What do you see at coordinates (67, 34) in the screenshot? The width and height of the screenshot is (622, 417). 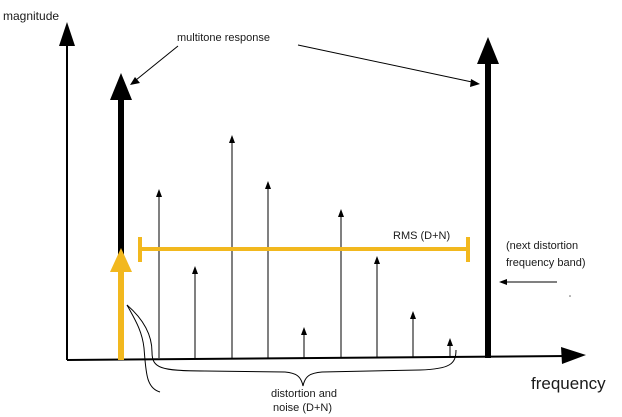 I see `y-axis-arrowhead` at bounding box center [67, 34].